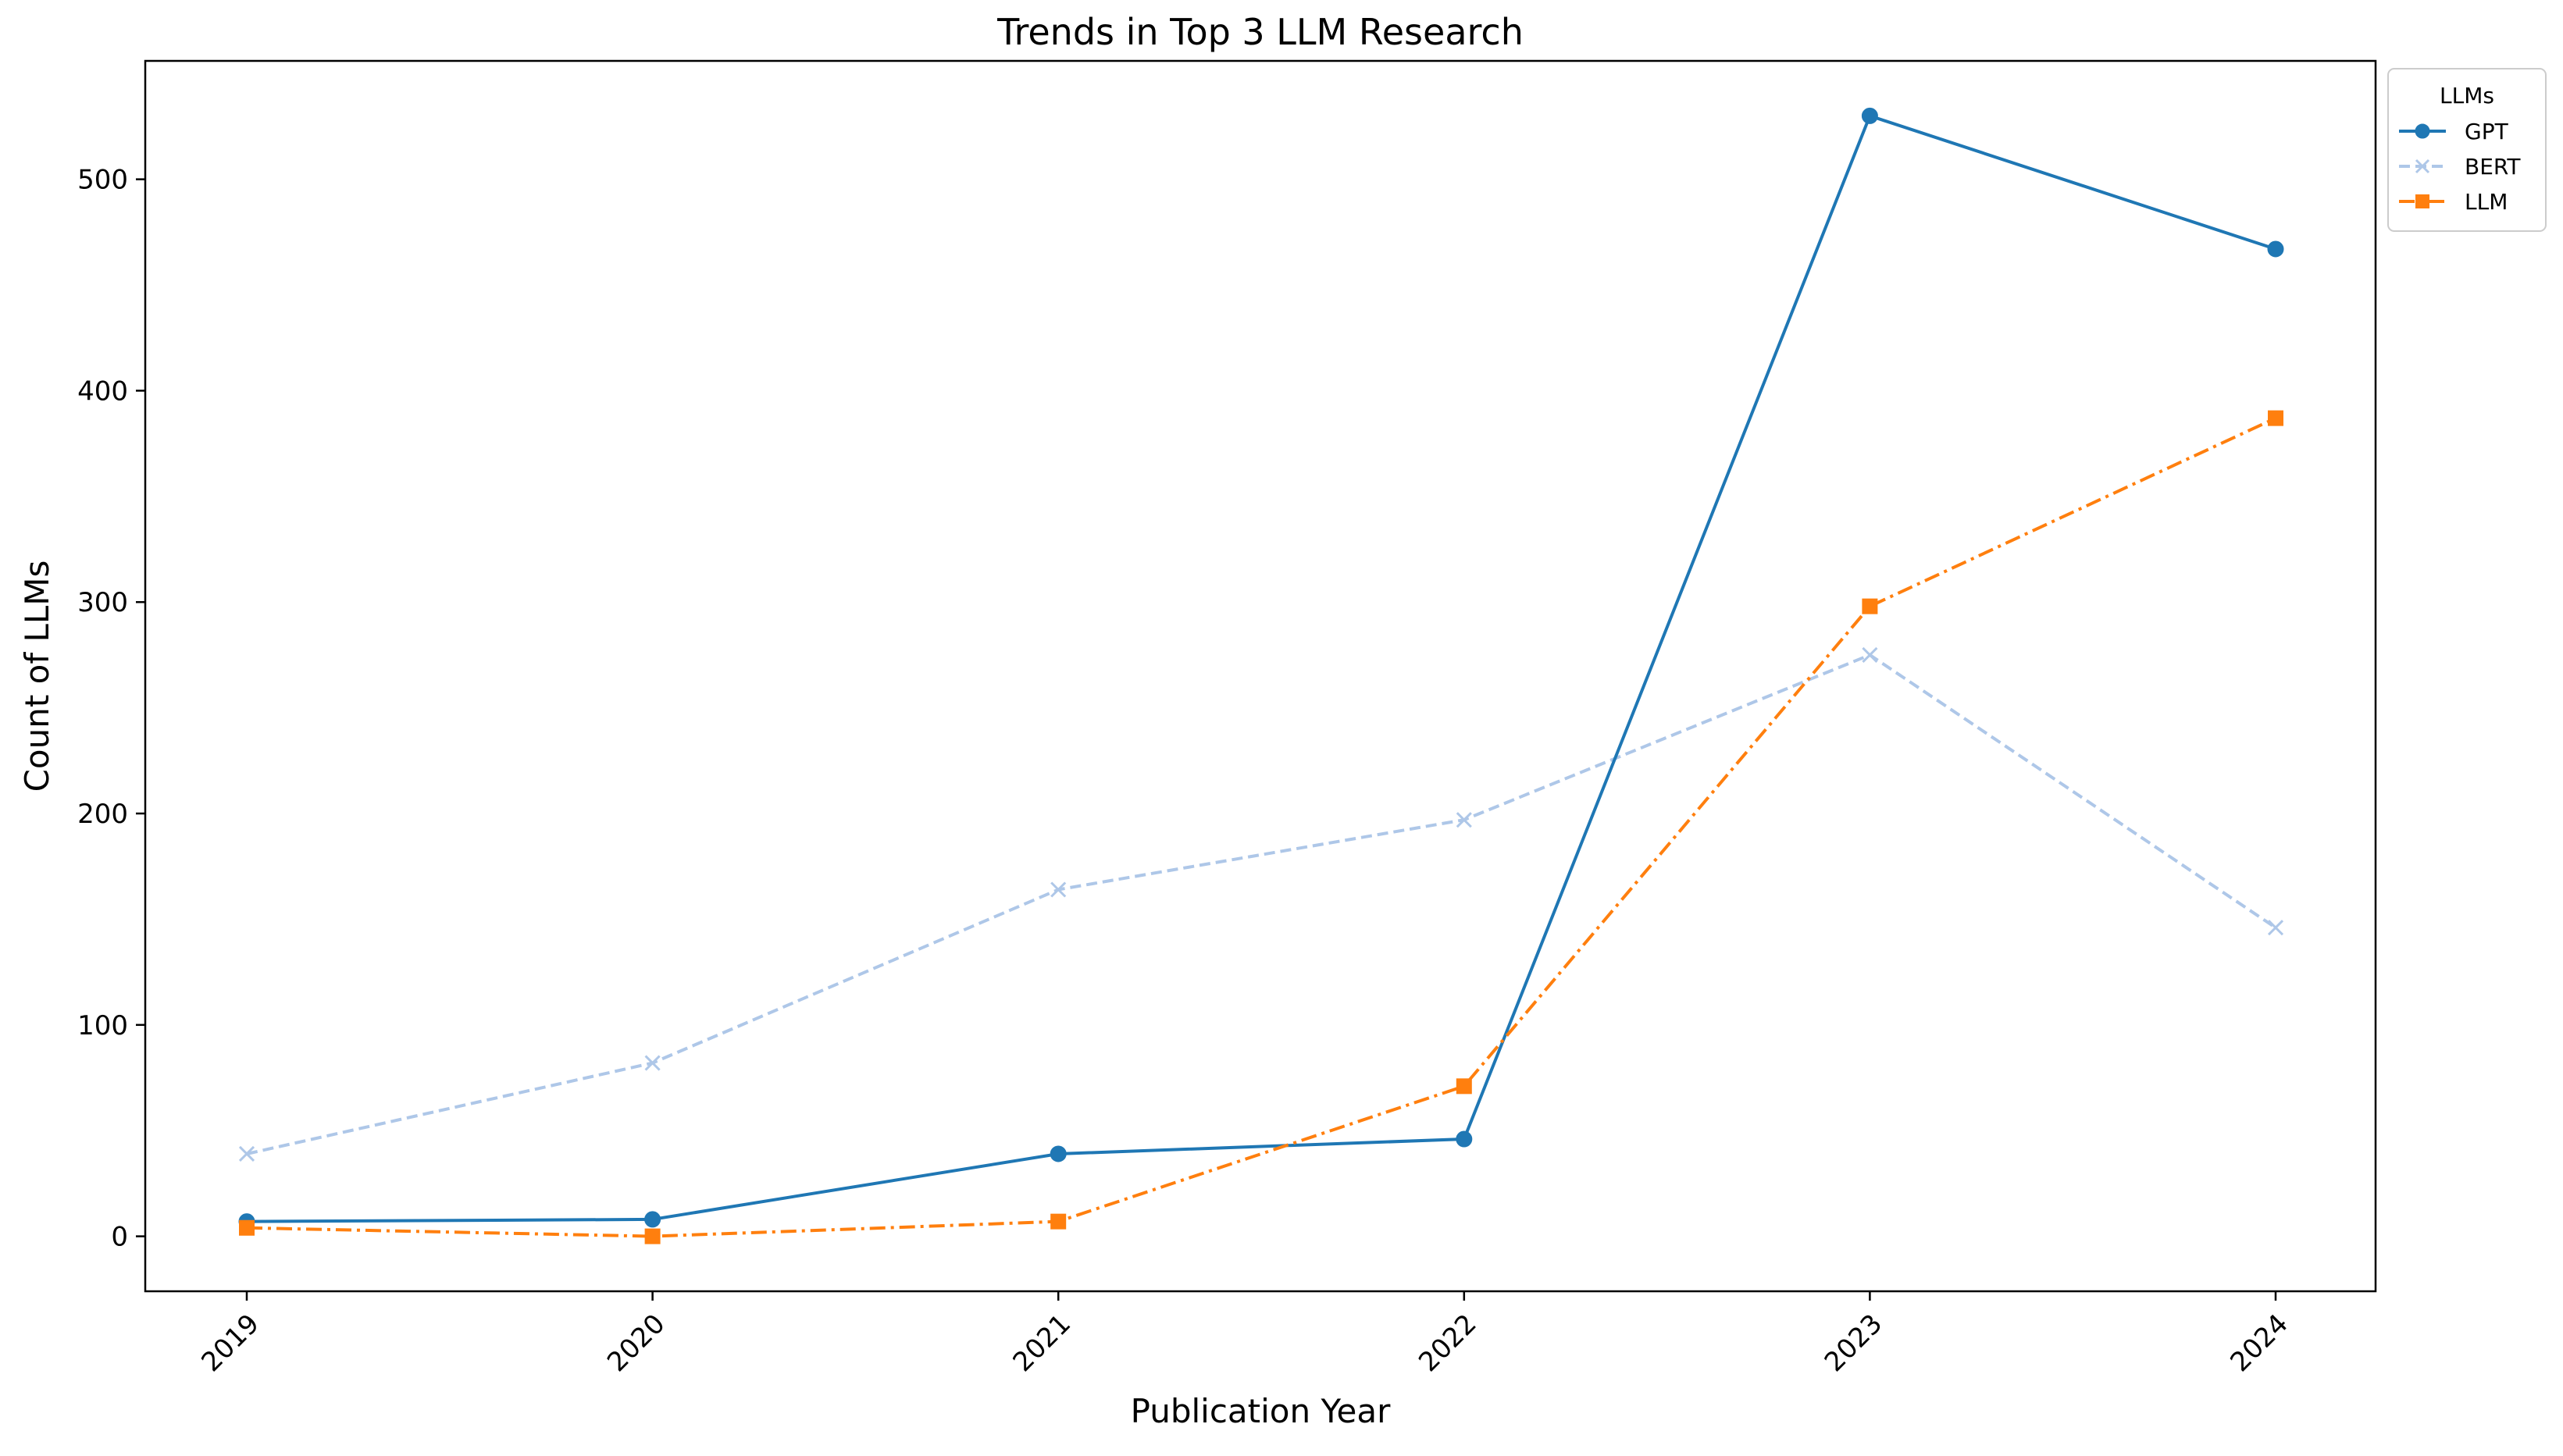 The width and height of the screenshot is (2563, 1456). I want to click on legend-item-gpt: GPT, so click(2454, 131).